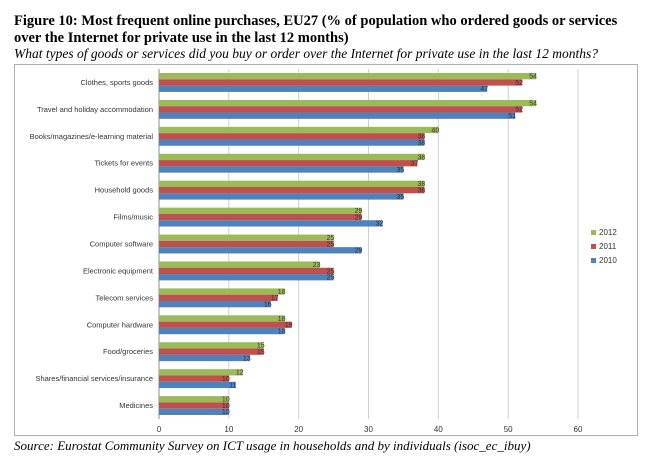 This screenshot has width=652, height=458. Describe the element at coordinates (116, 82) in the screenshot. I see `category-label: Clothes, sports goods` at that location.